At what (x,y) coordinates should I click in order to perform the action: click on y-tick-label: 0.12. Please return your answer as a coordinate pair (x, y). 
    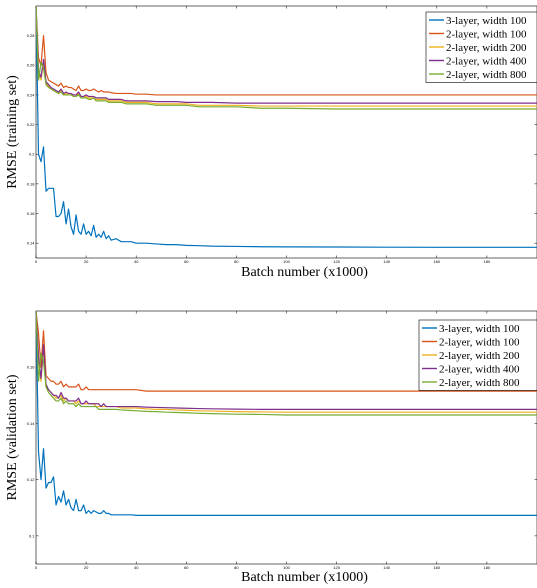
    Looking at the image, I should click on (31, 479).